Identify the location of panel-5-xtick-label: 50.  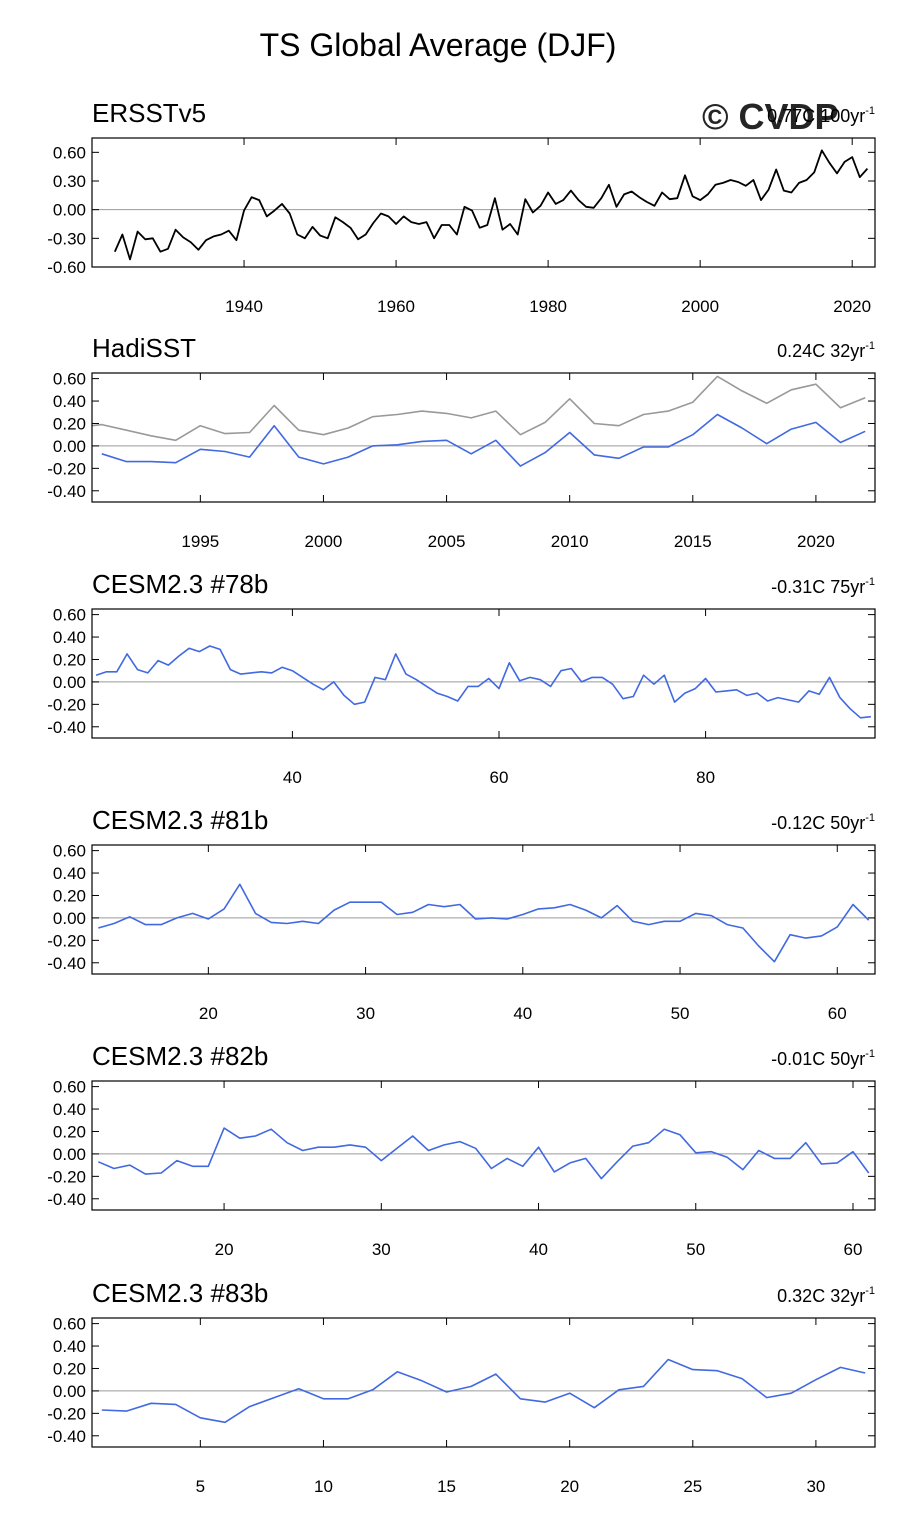
(695, 1249).